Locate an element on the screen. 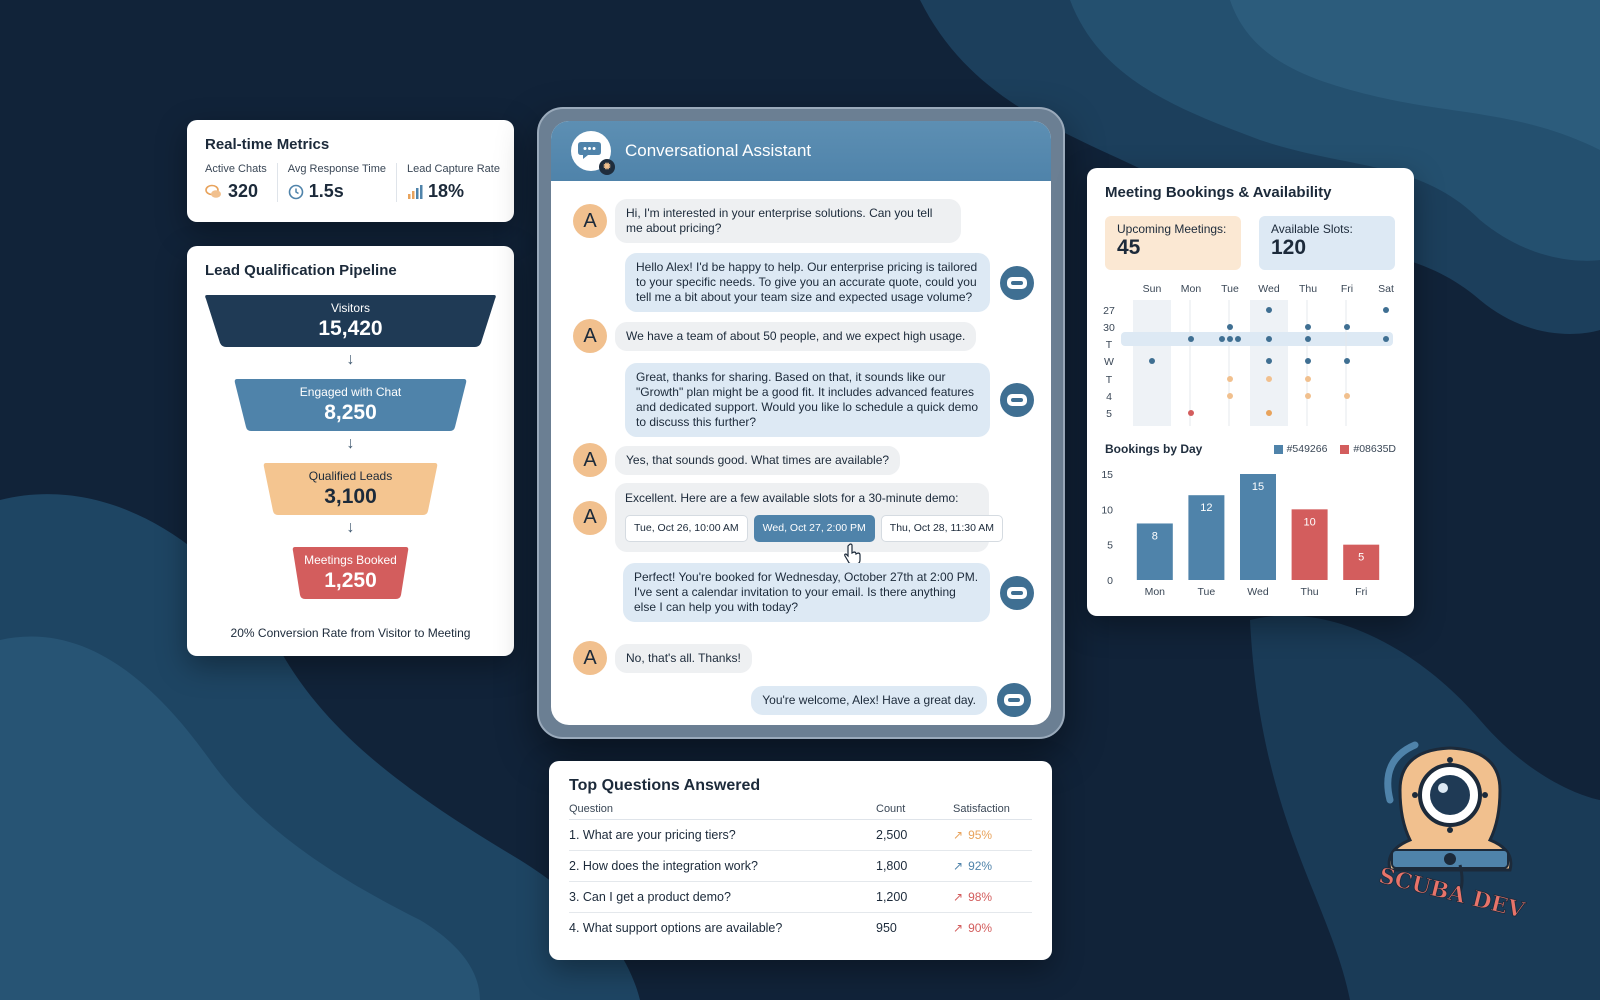 This screenshot has width=1600, height=1000. chat-bubbles-icon is located at coordinates (213, 191).